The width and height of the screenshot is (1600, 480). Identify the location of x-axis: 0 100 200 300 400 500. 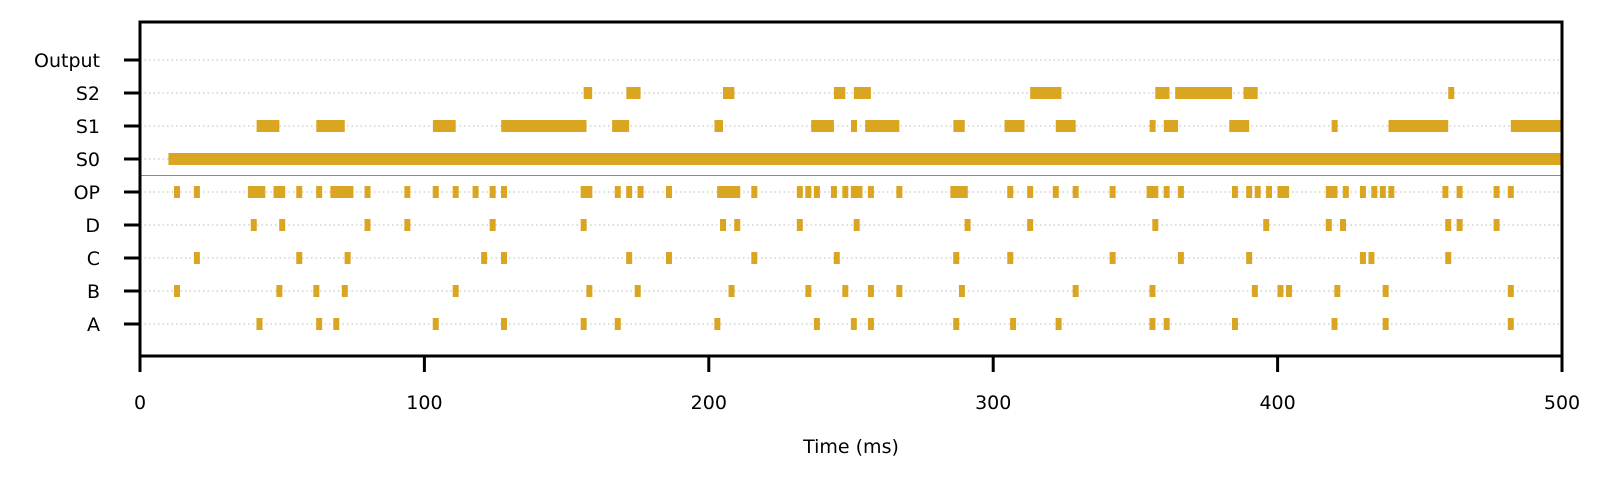
(857, 385).